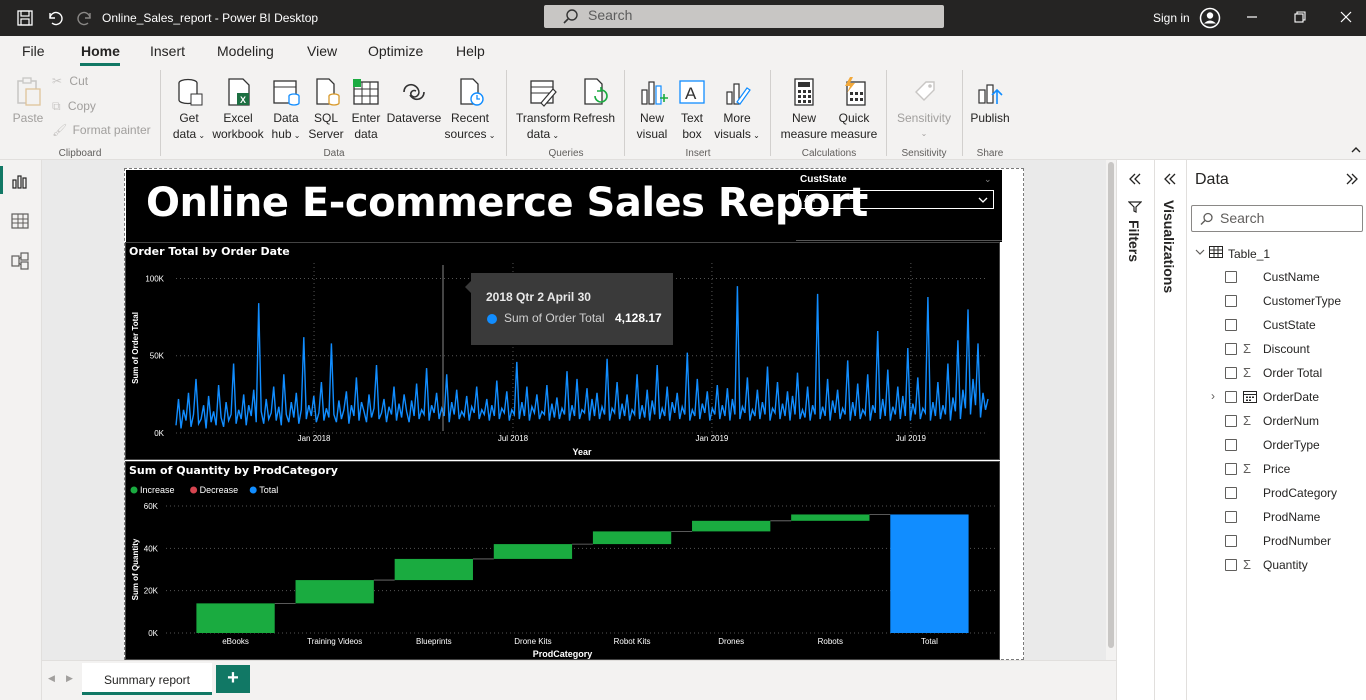  Describe the element at coordinates (470, 51) in the screenshot. I see `menu-help: Help` at that location.